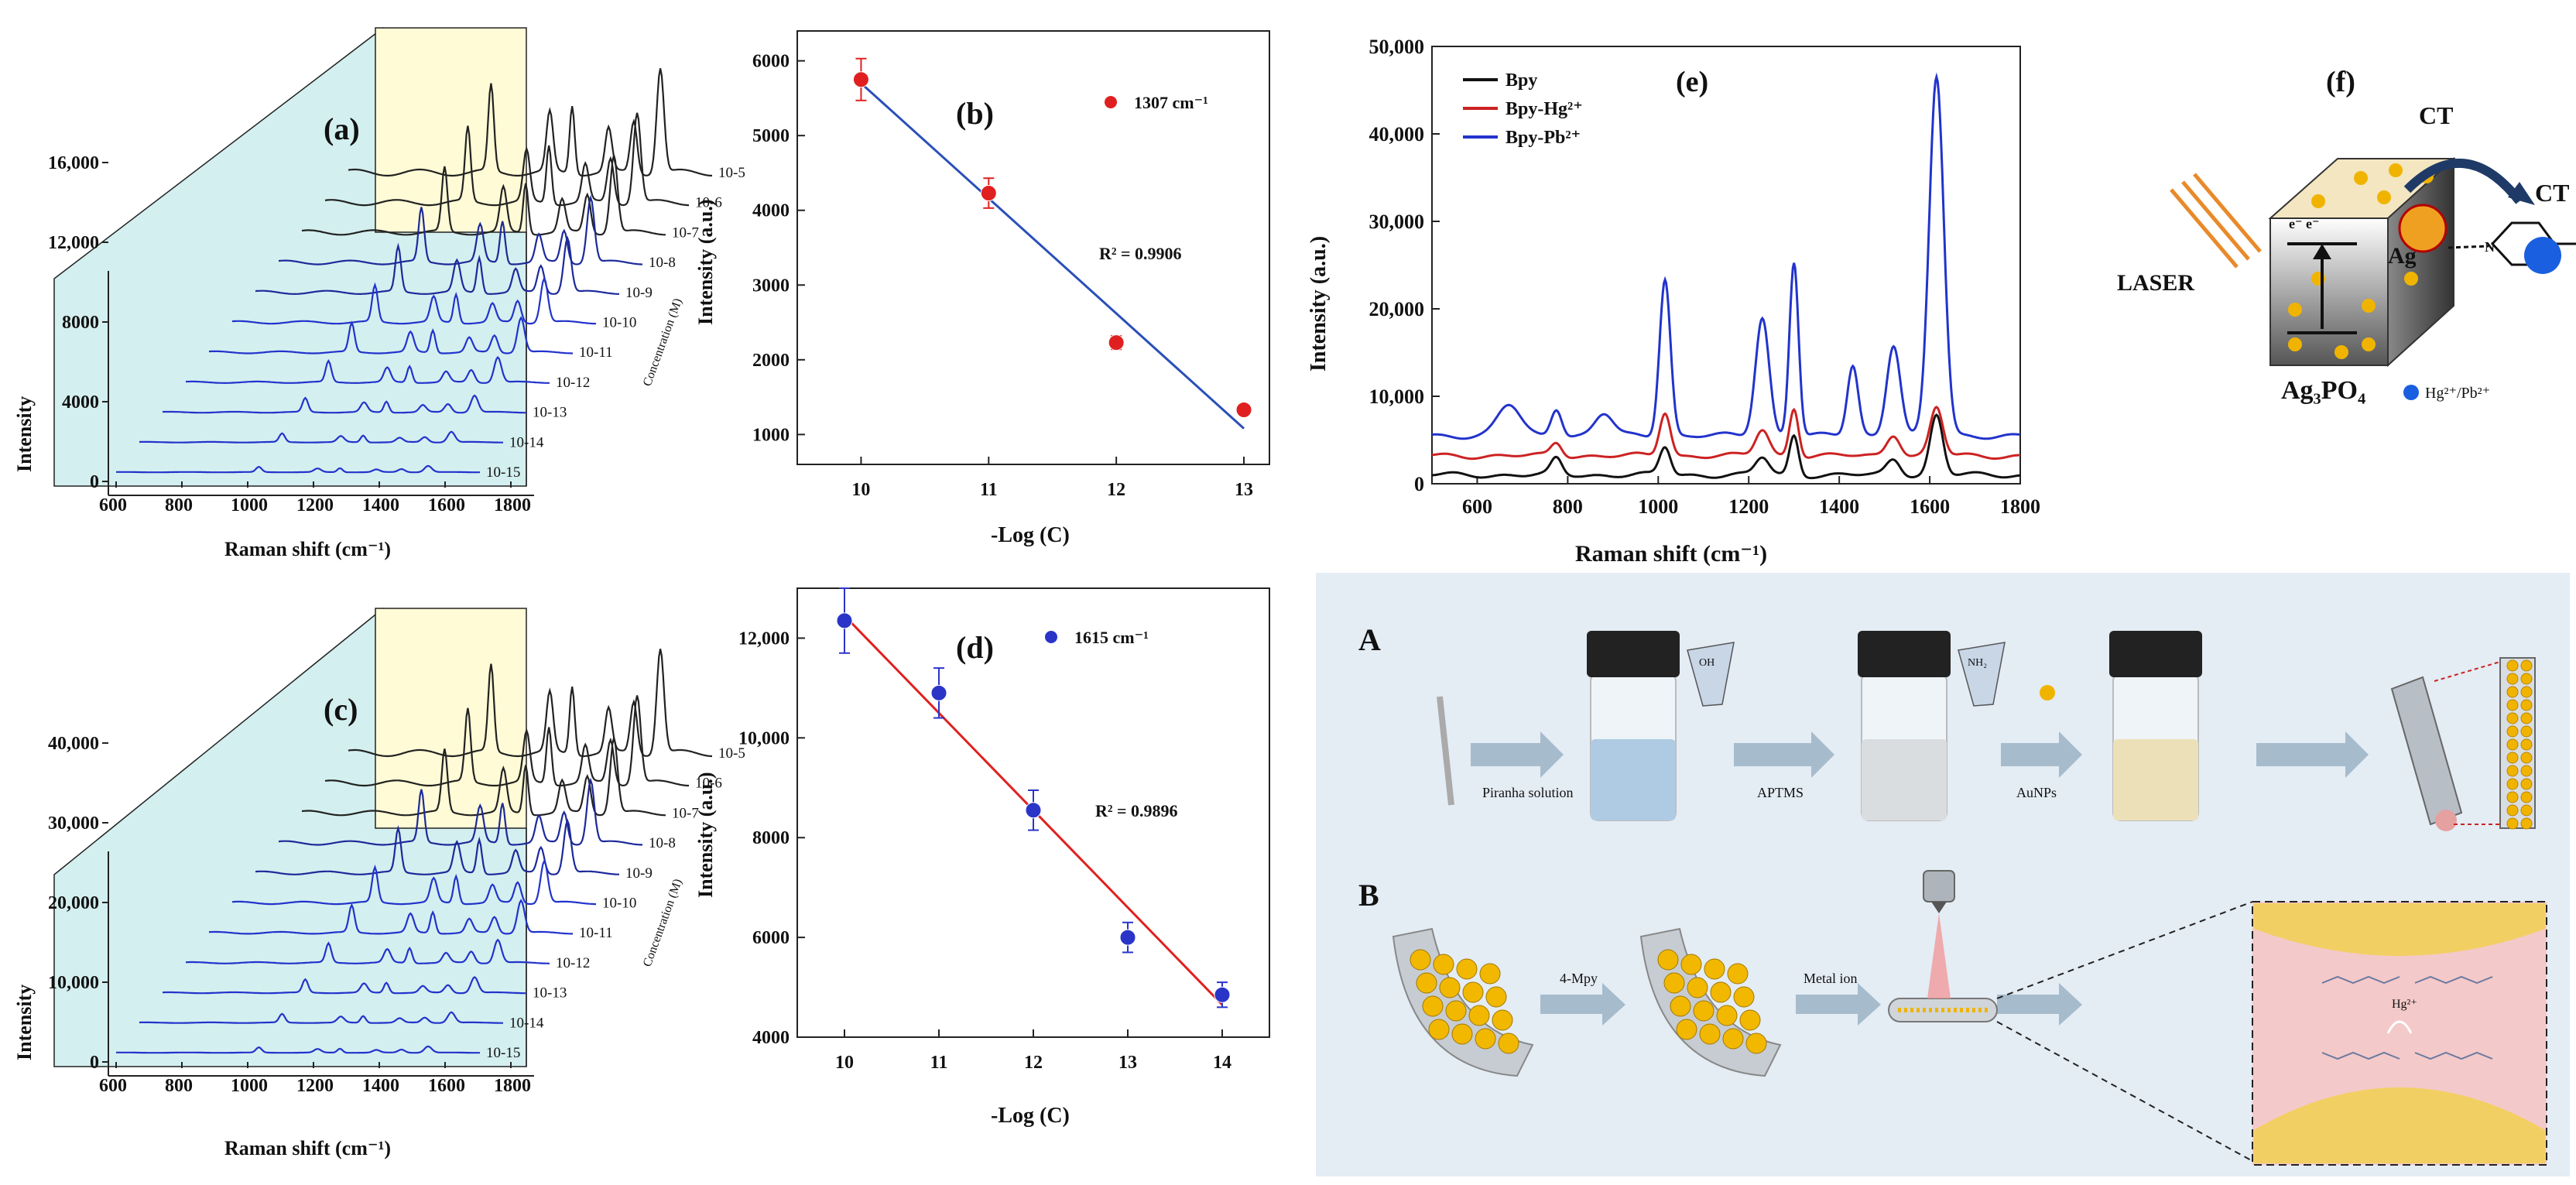 The width and height of the screenshot is (2576, 1185). I want to click on spectrum-label-10-7: 10-7, so click(685, 232).